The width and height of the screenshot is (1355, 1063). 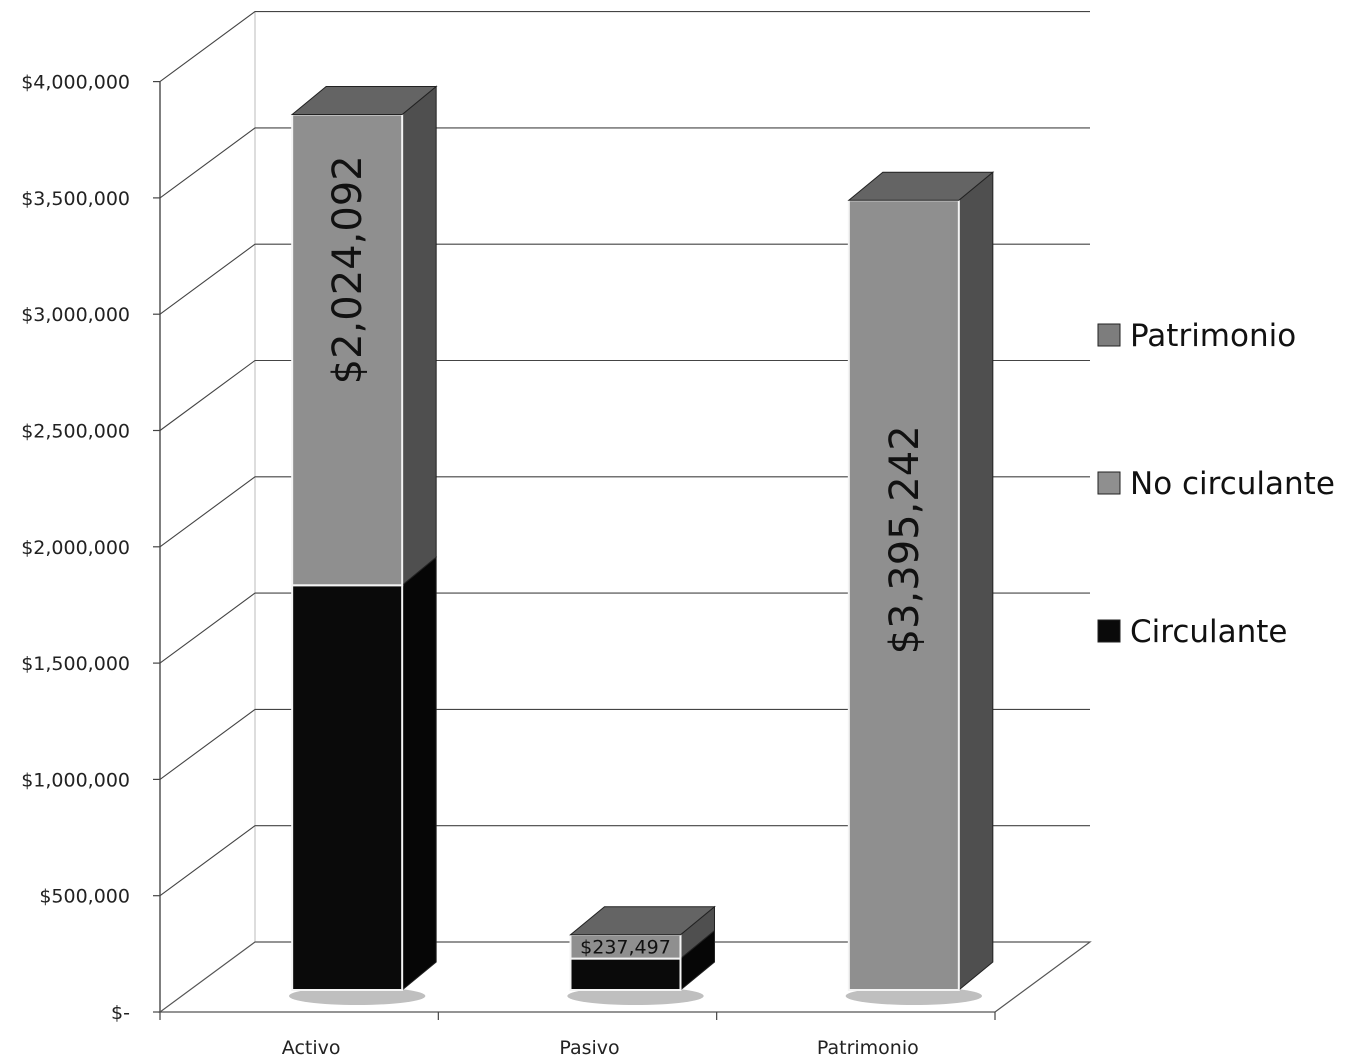 What do you see at coordinates (75, 83) in the screenshot?
I see `y-tick-label: $4,000,000` at bounding box center [75, 83].